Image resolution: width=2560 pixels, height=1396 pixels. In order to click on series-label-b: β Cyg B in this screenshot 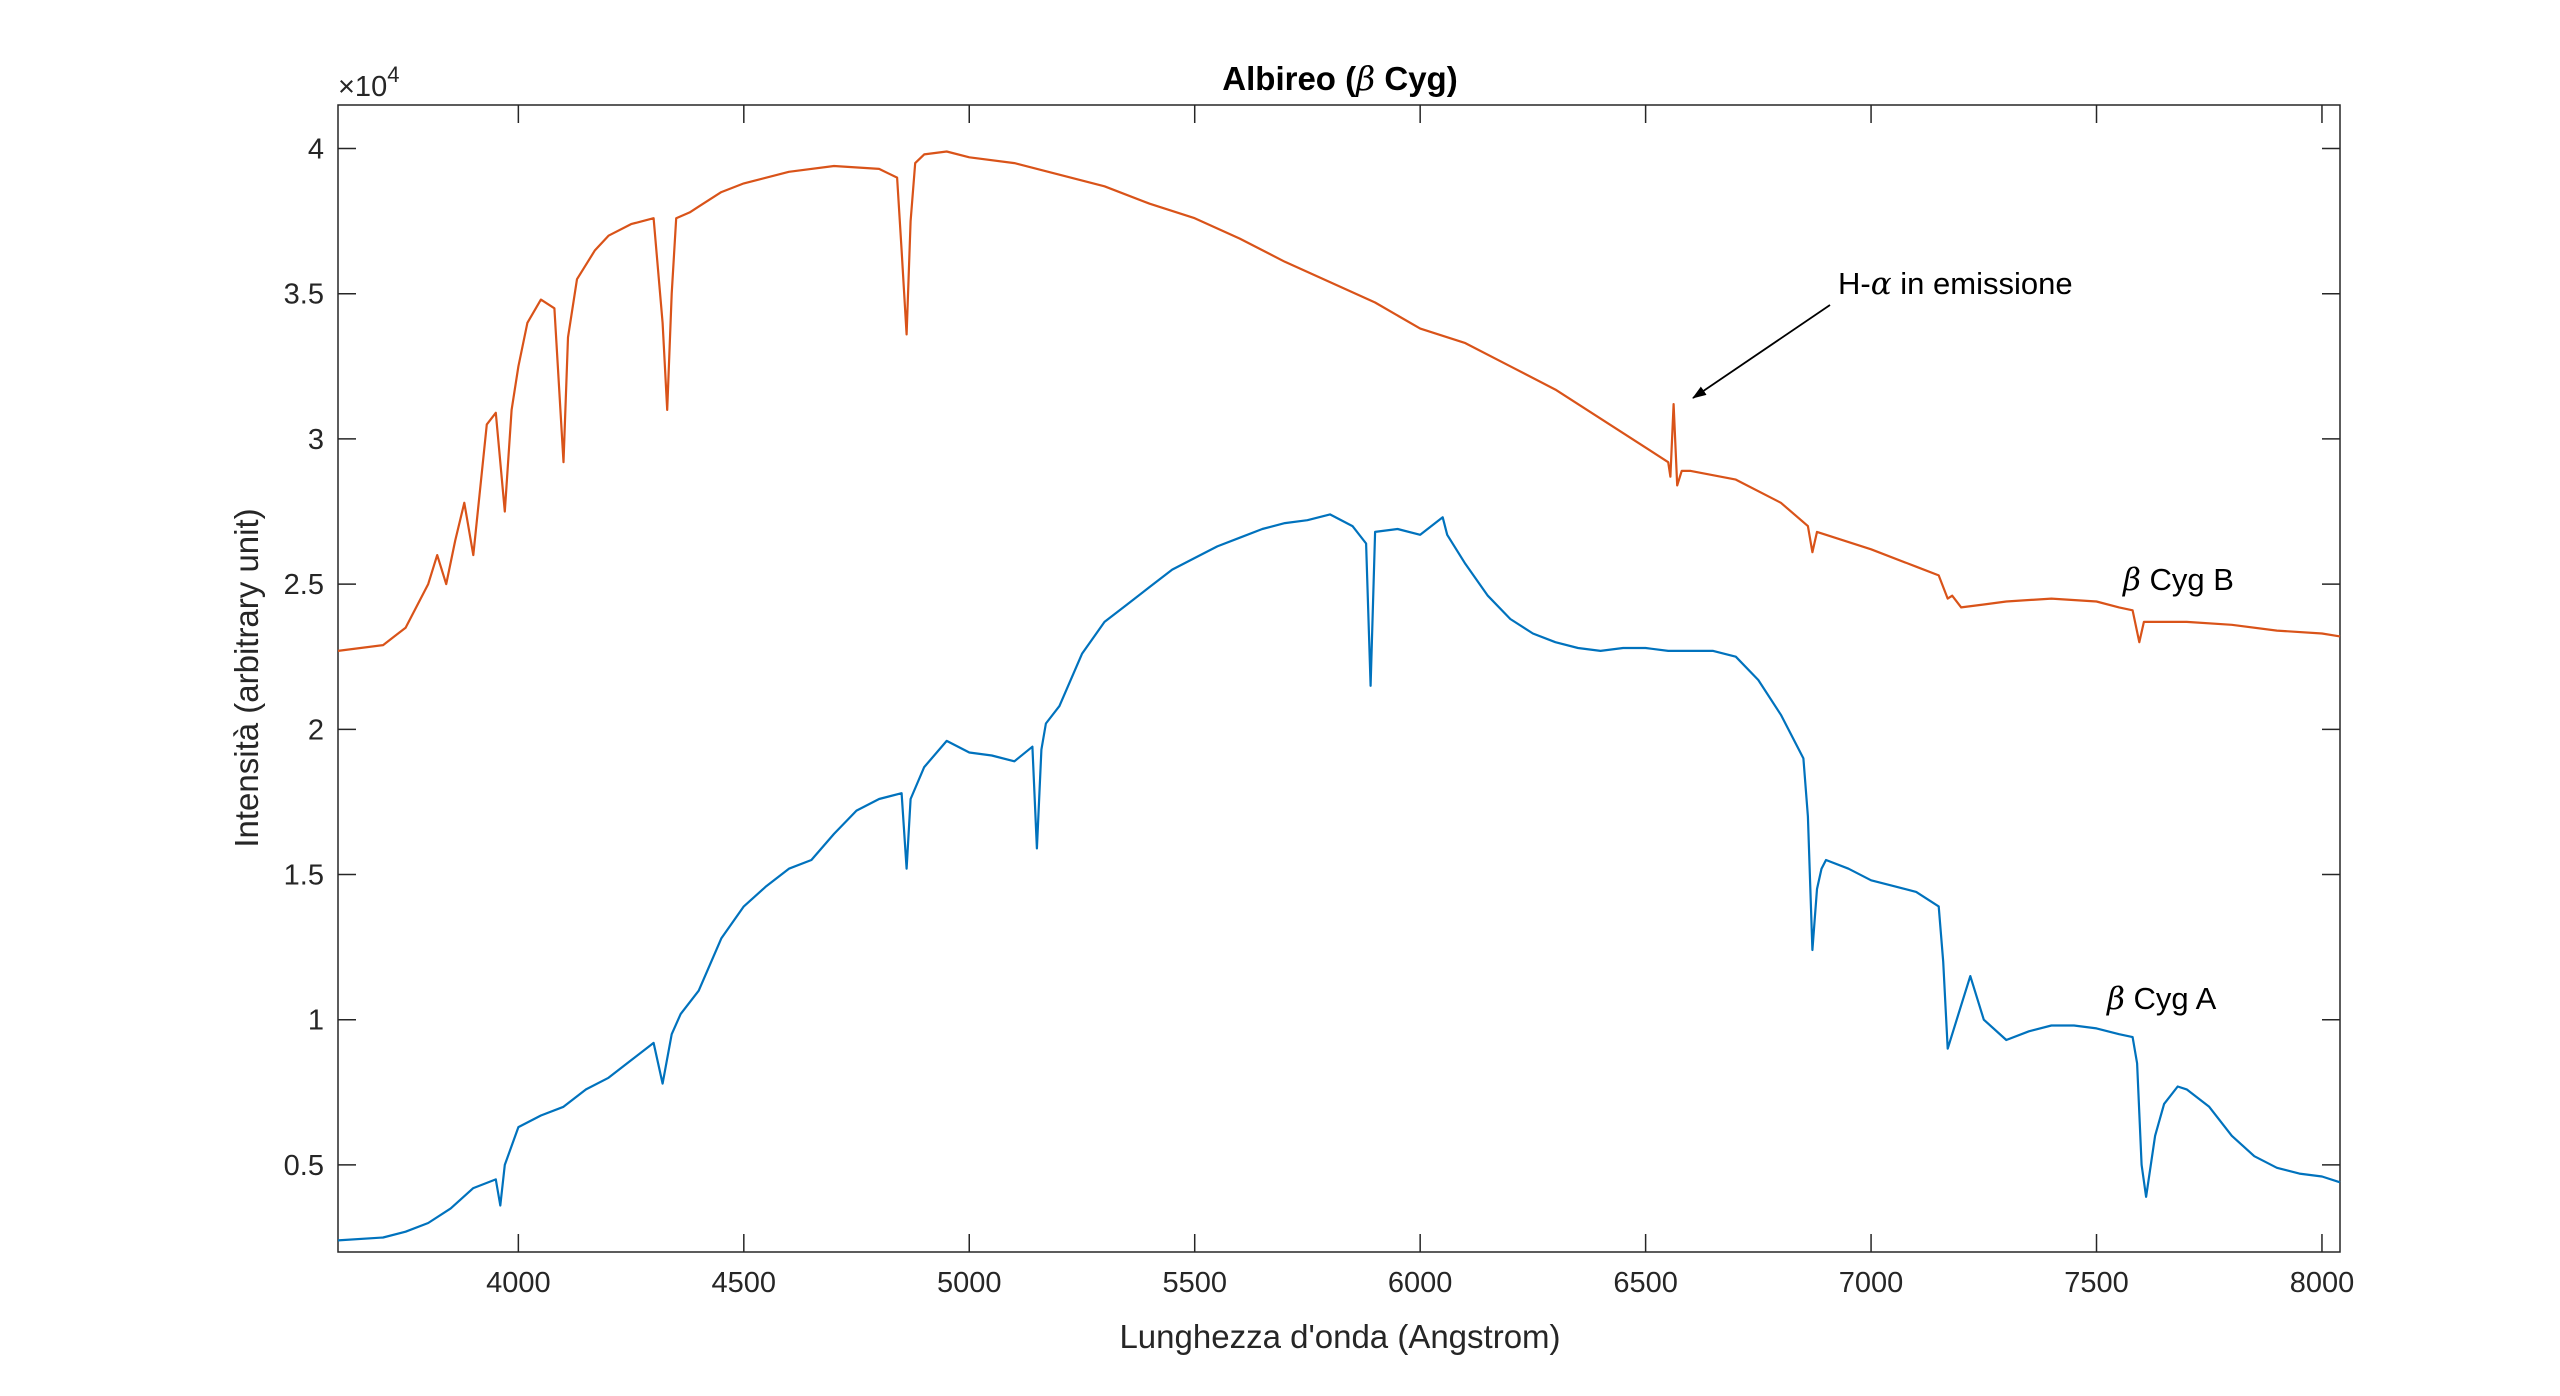, I will do `click(2178, 580)`.